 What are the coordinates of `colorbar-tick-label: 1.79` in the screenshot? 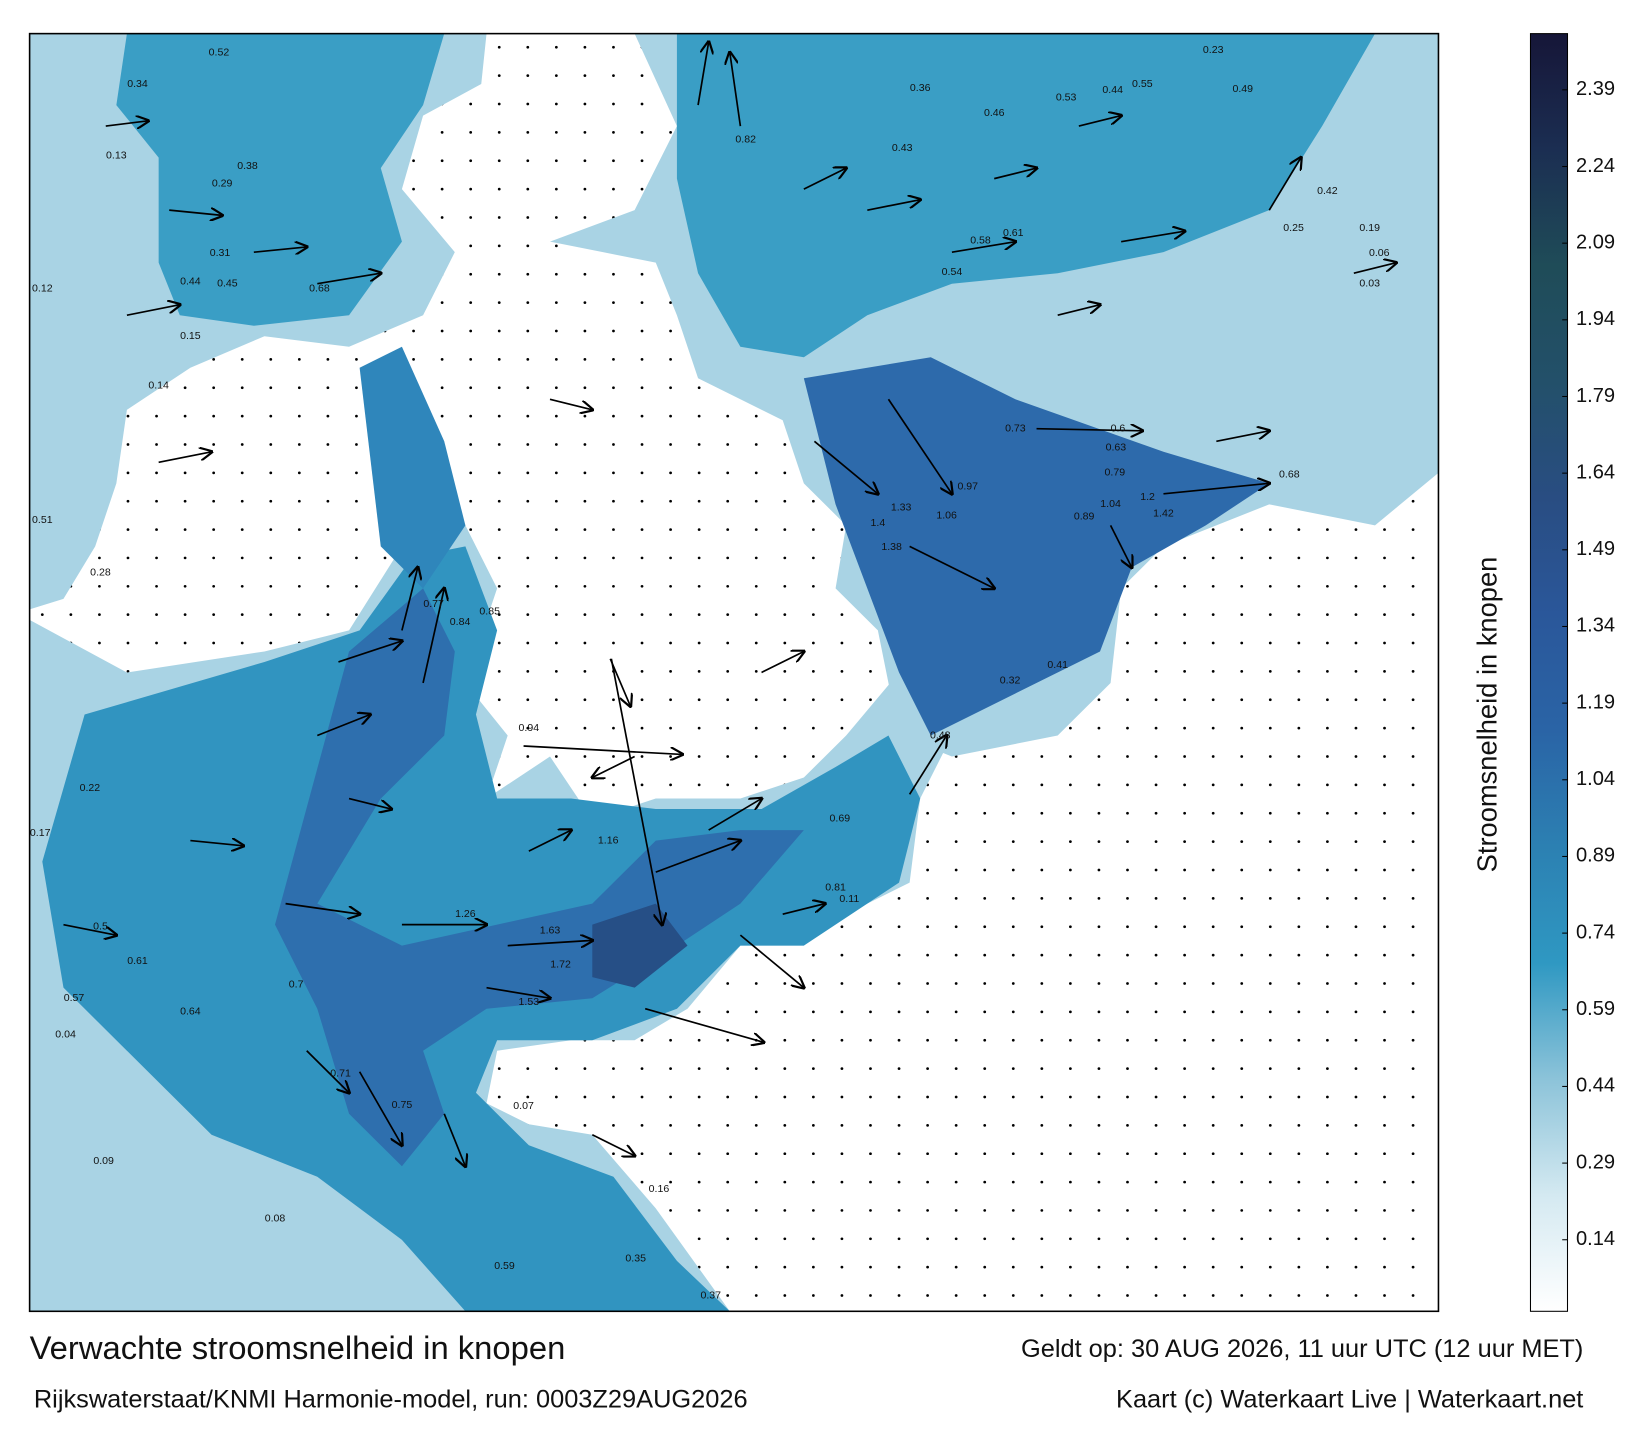 It's located at (1595, 396).